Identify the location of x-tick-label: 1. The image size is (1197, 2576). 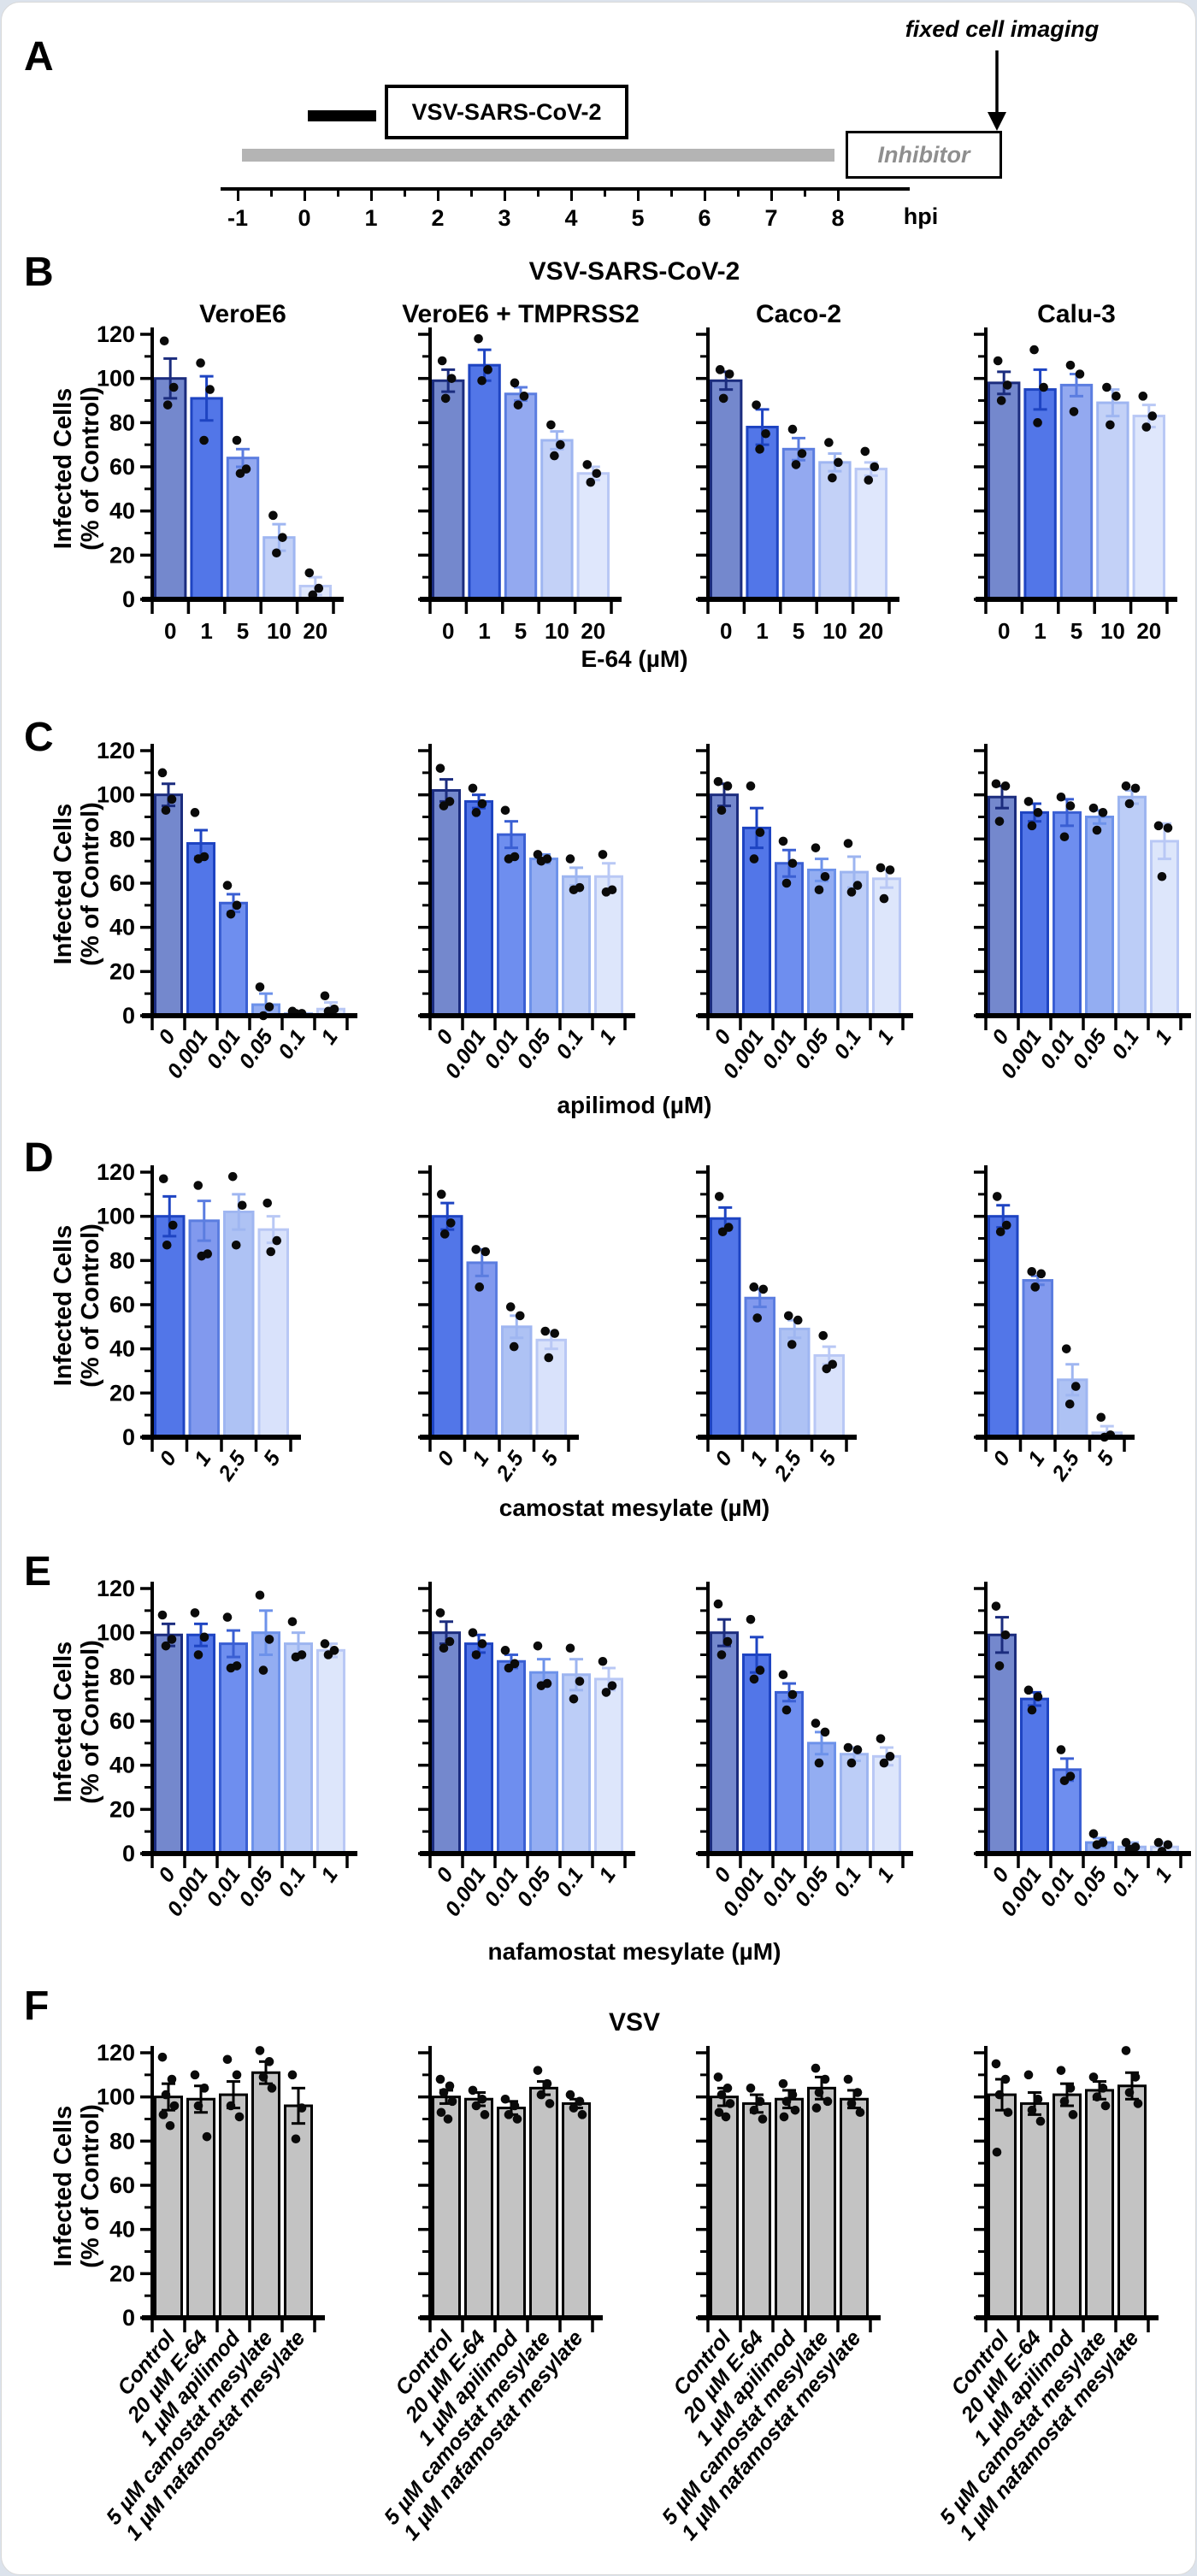
(607, 1874).